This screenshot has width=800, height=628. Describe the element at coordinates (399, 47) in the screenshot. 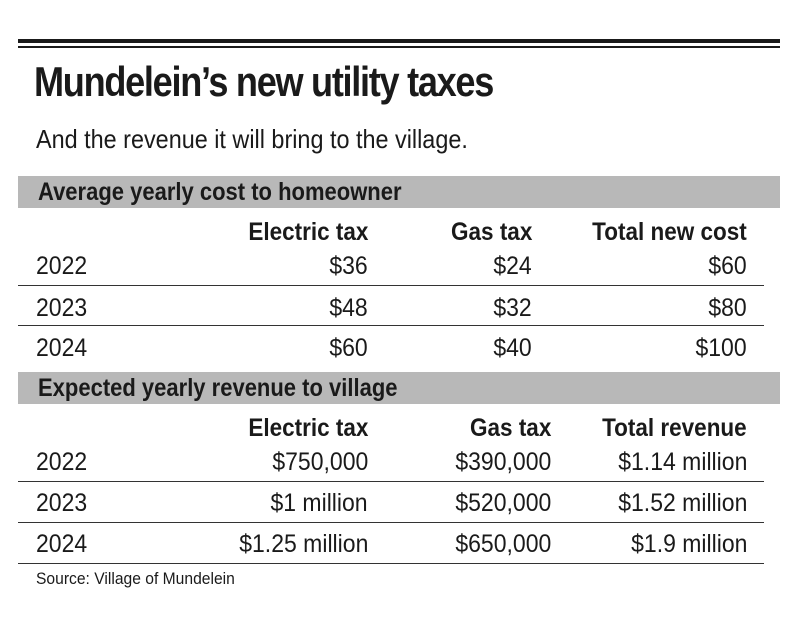

I see `top-rule-thin` at that location.